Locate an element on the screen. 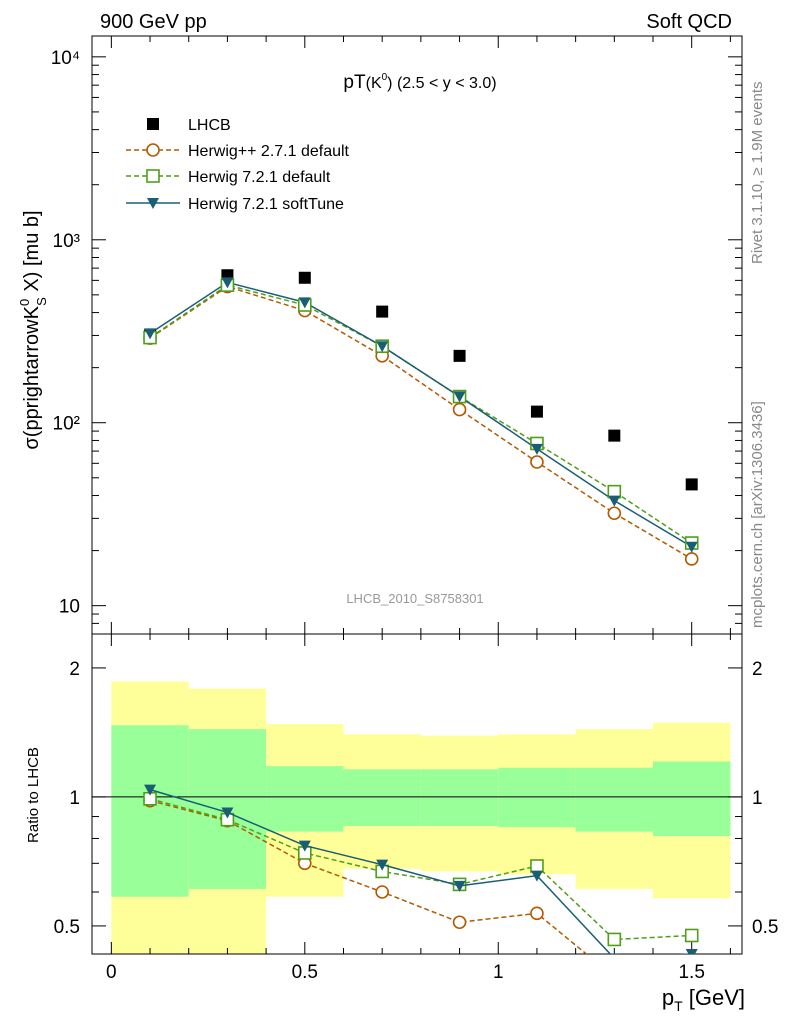  ratio-y-tick-label-right: 2 is located at coordinates (757, 669).